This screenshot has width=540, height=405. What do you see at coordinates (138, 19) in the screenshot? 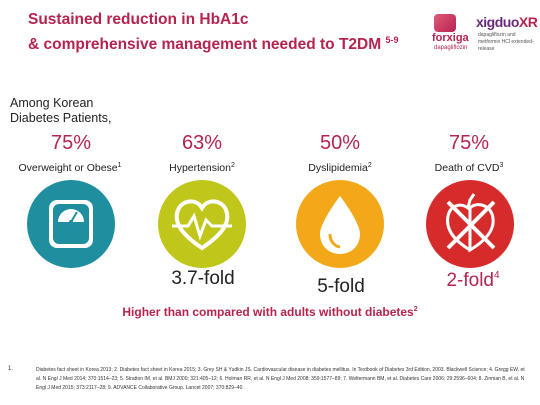
I see `title-line-1: Sustained reduction in HbA1c` at bounding box center [138, 19].